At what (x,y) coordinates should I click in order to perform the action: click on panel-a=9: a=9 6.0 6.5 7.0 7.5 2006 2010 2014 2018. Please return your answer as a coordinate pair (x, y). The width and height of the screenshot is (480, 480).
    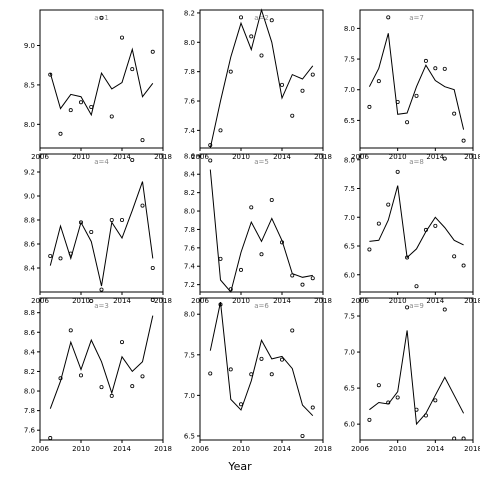
    Looking at the image, I should click on (412, 375).